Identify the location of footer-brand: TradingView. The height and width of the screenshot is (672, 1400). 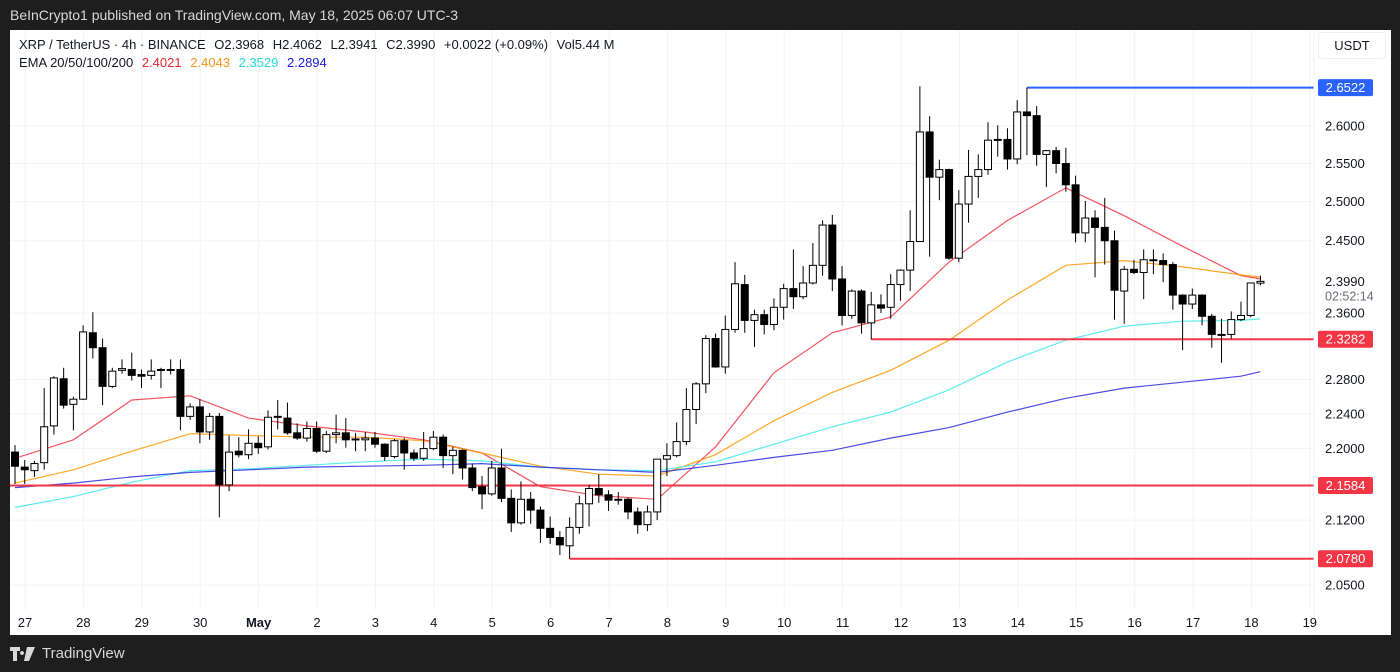
(67, 653).